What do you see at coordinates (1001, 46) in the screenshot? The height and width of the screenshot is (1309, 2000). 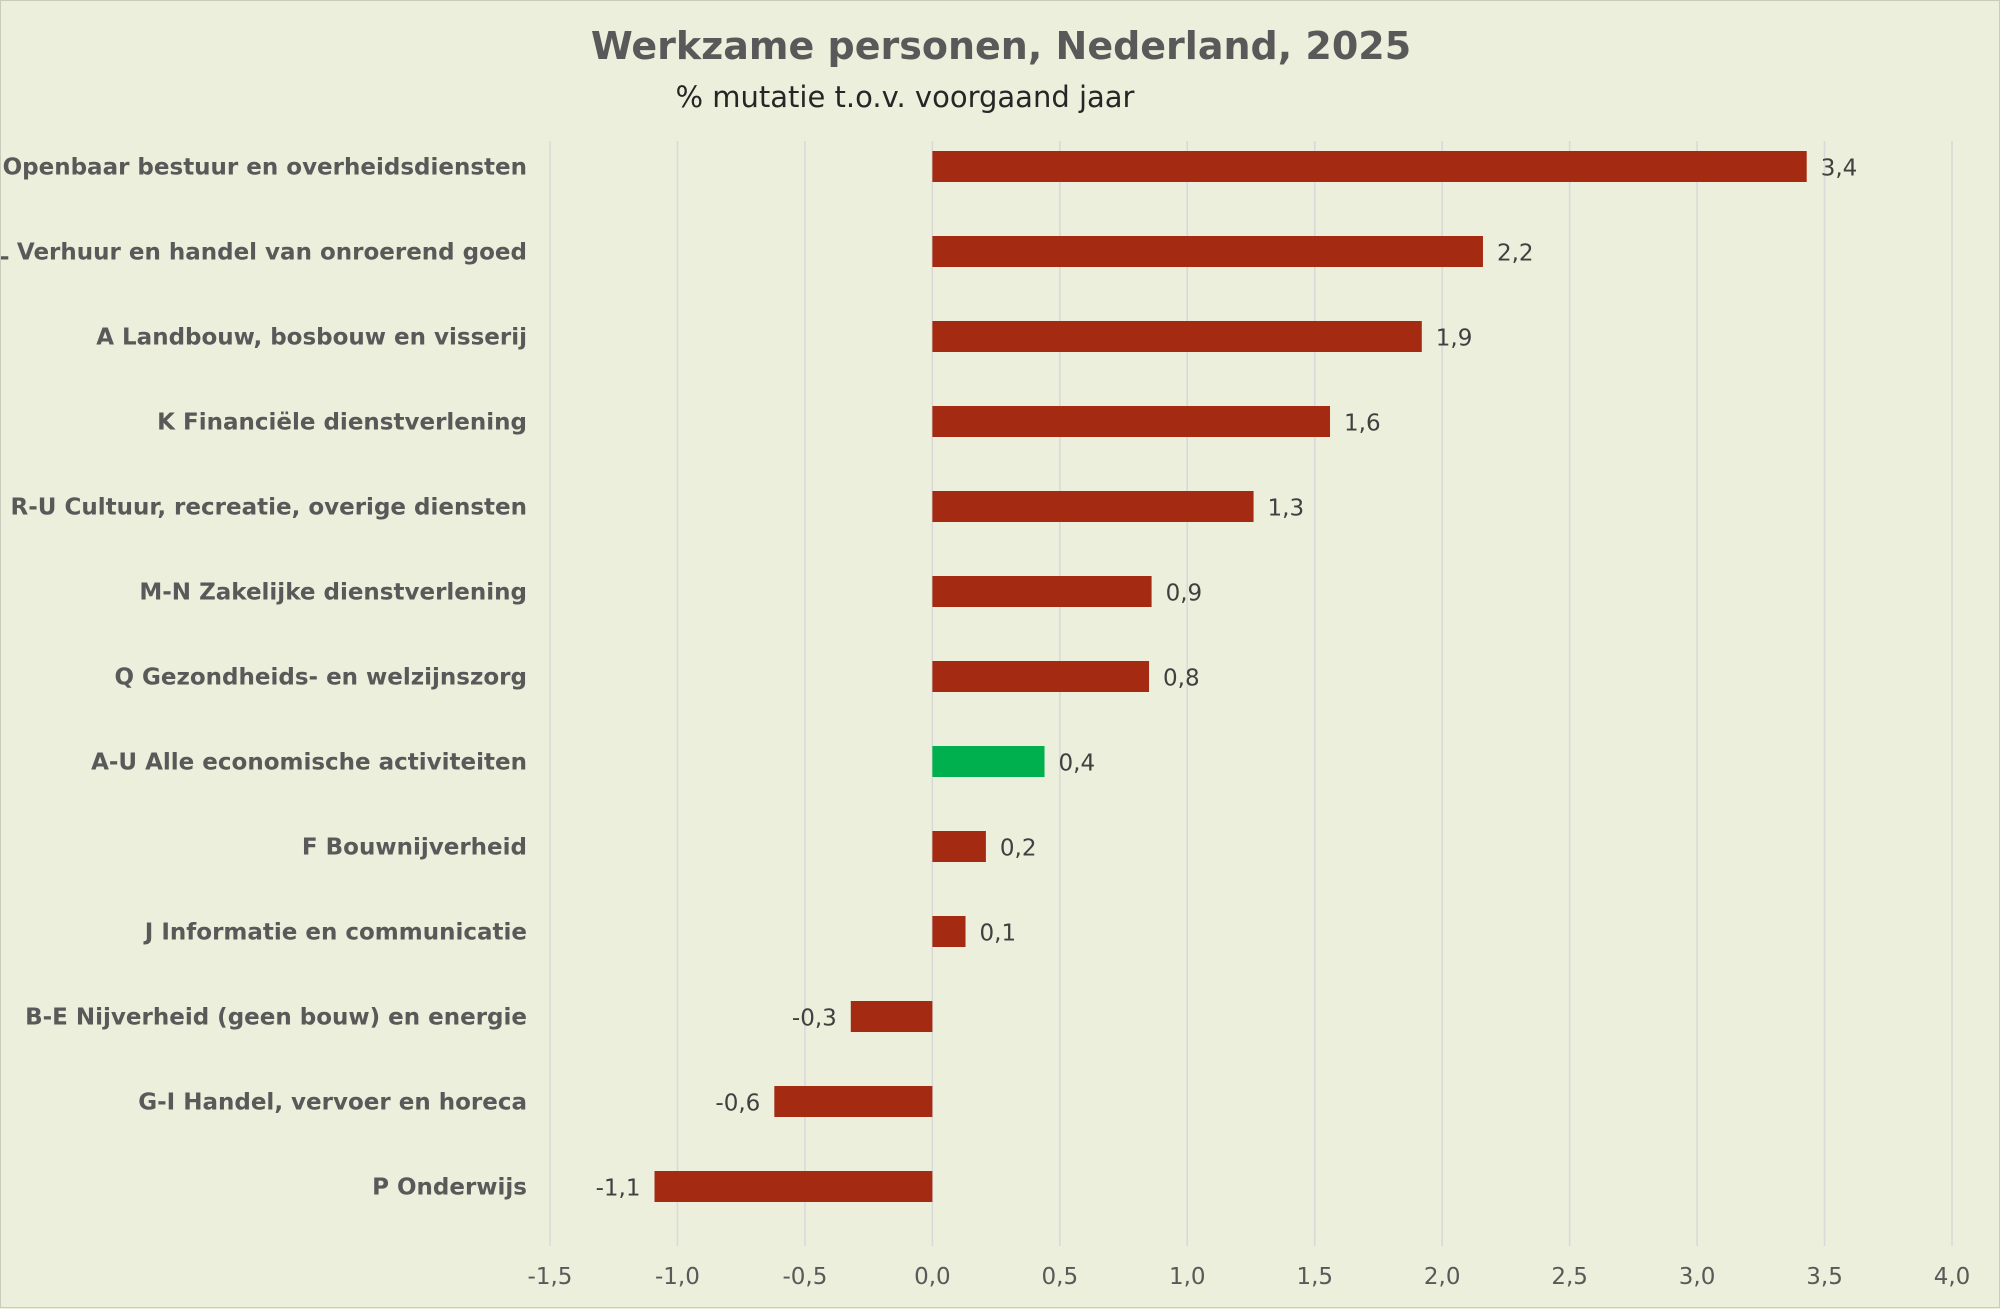 I see `chart-title: Werkzame personen, Nederland, 2025` at bounding box center [1001, 46].